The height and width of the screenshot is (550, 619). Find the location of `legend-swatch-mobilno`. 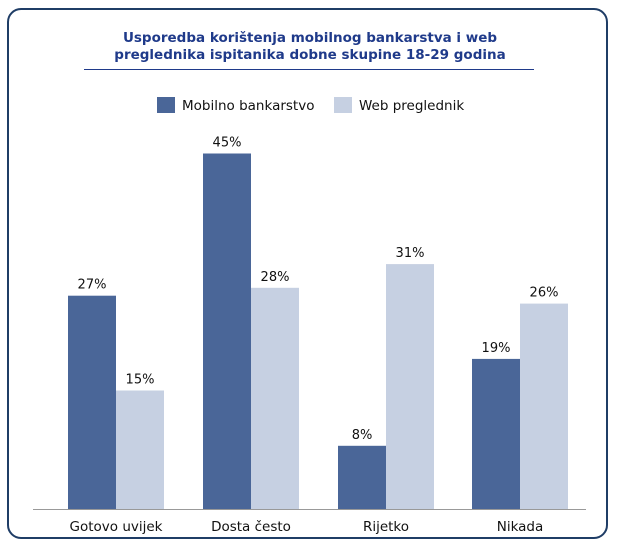

legend-swatch-mobilno is located at coordinates (166, 105).